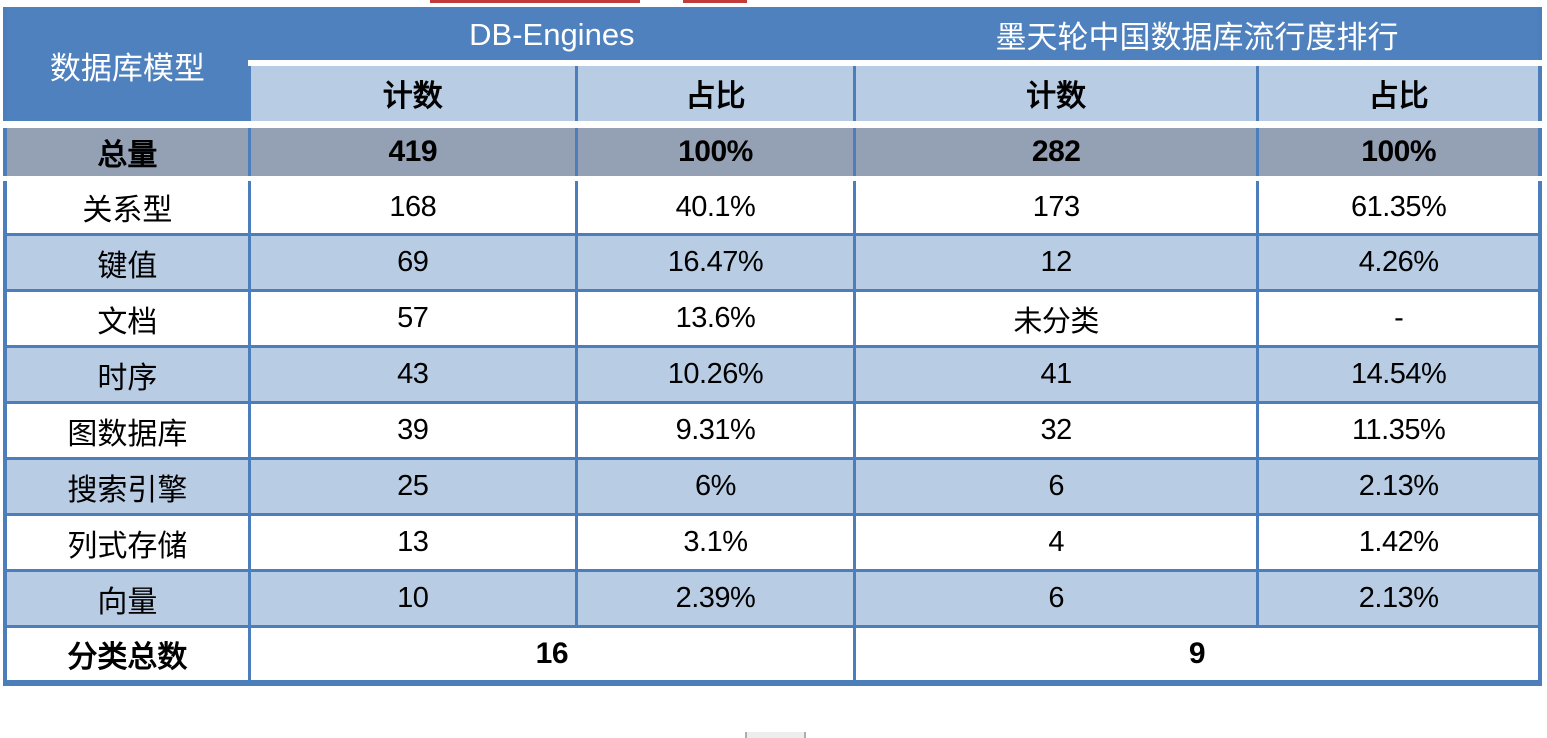  Describe the element at coordinates (412, 430) in the screenshot. I see `db-engines-count-cell: 39` at that location.